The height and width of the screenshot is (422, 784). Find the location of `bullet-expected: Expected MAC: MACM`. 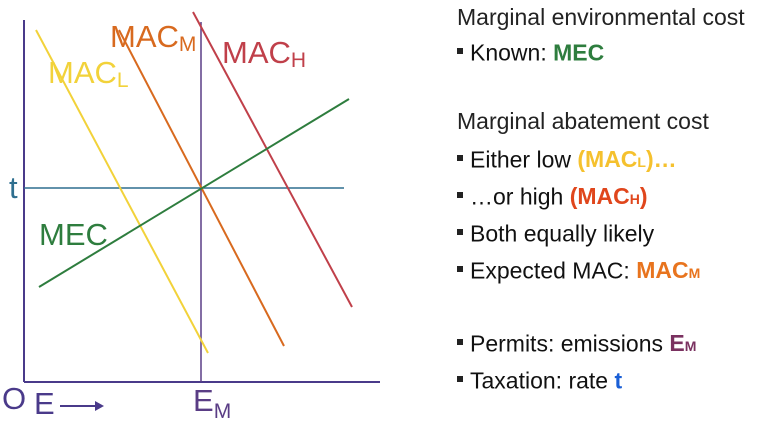

bullet-expected: Expected MAC: MACM is located at coordinates (578, 270).